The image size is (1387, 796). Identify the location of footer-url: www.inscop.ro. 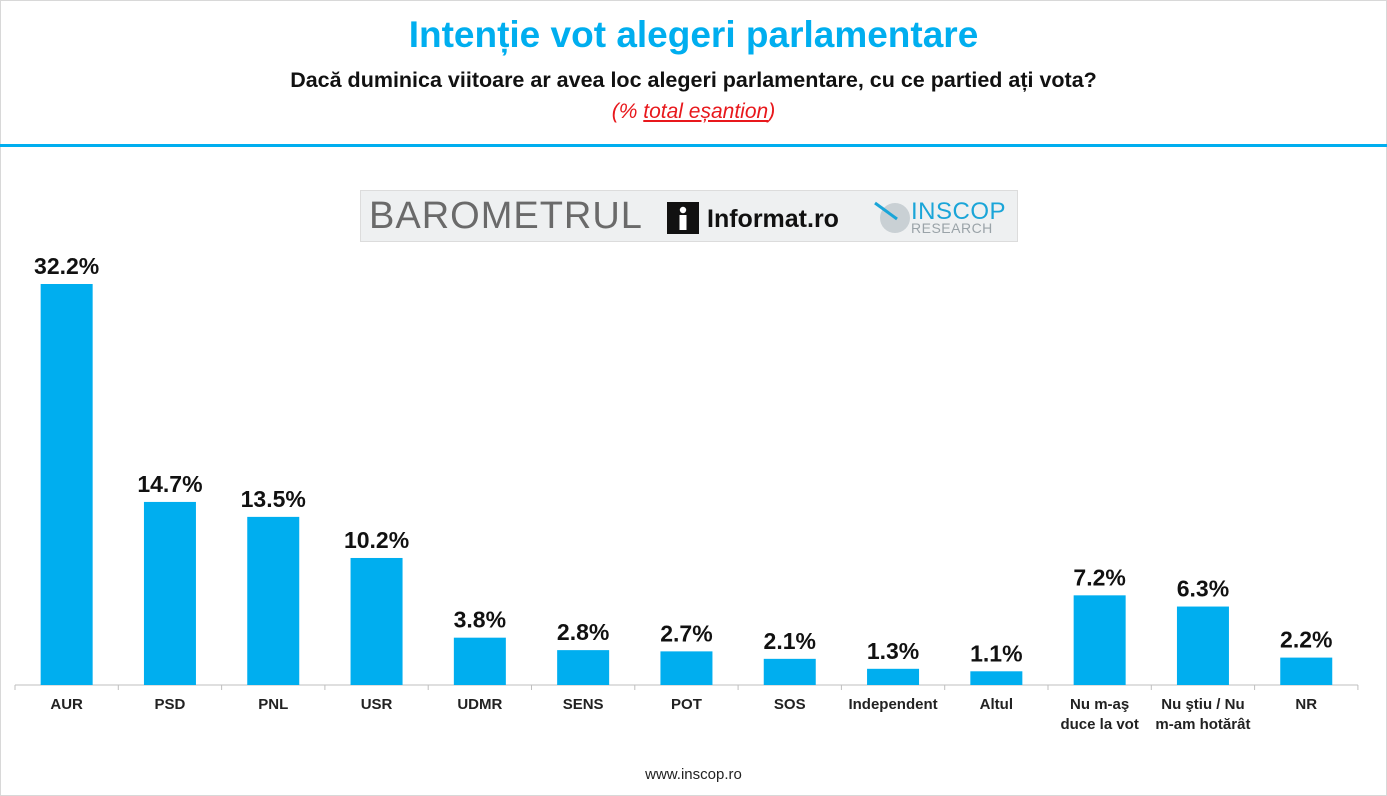
(693, 774).